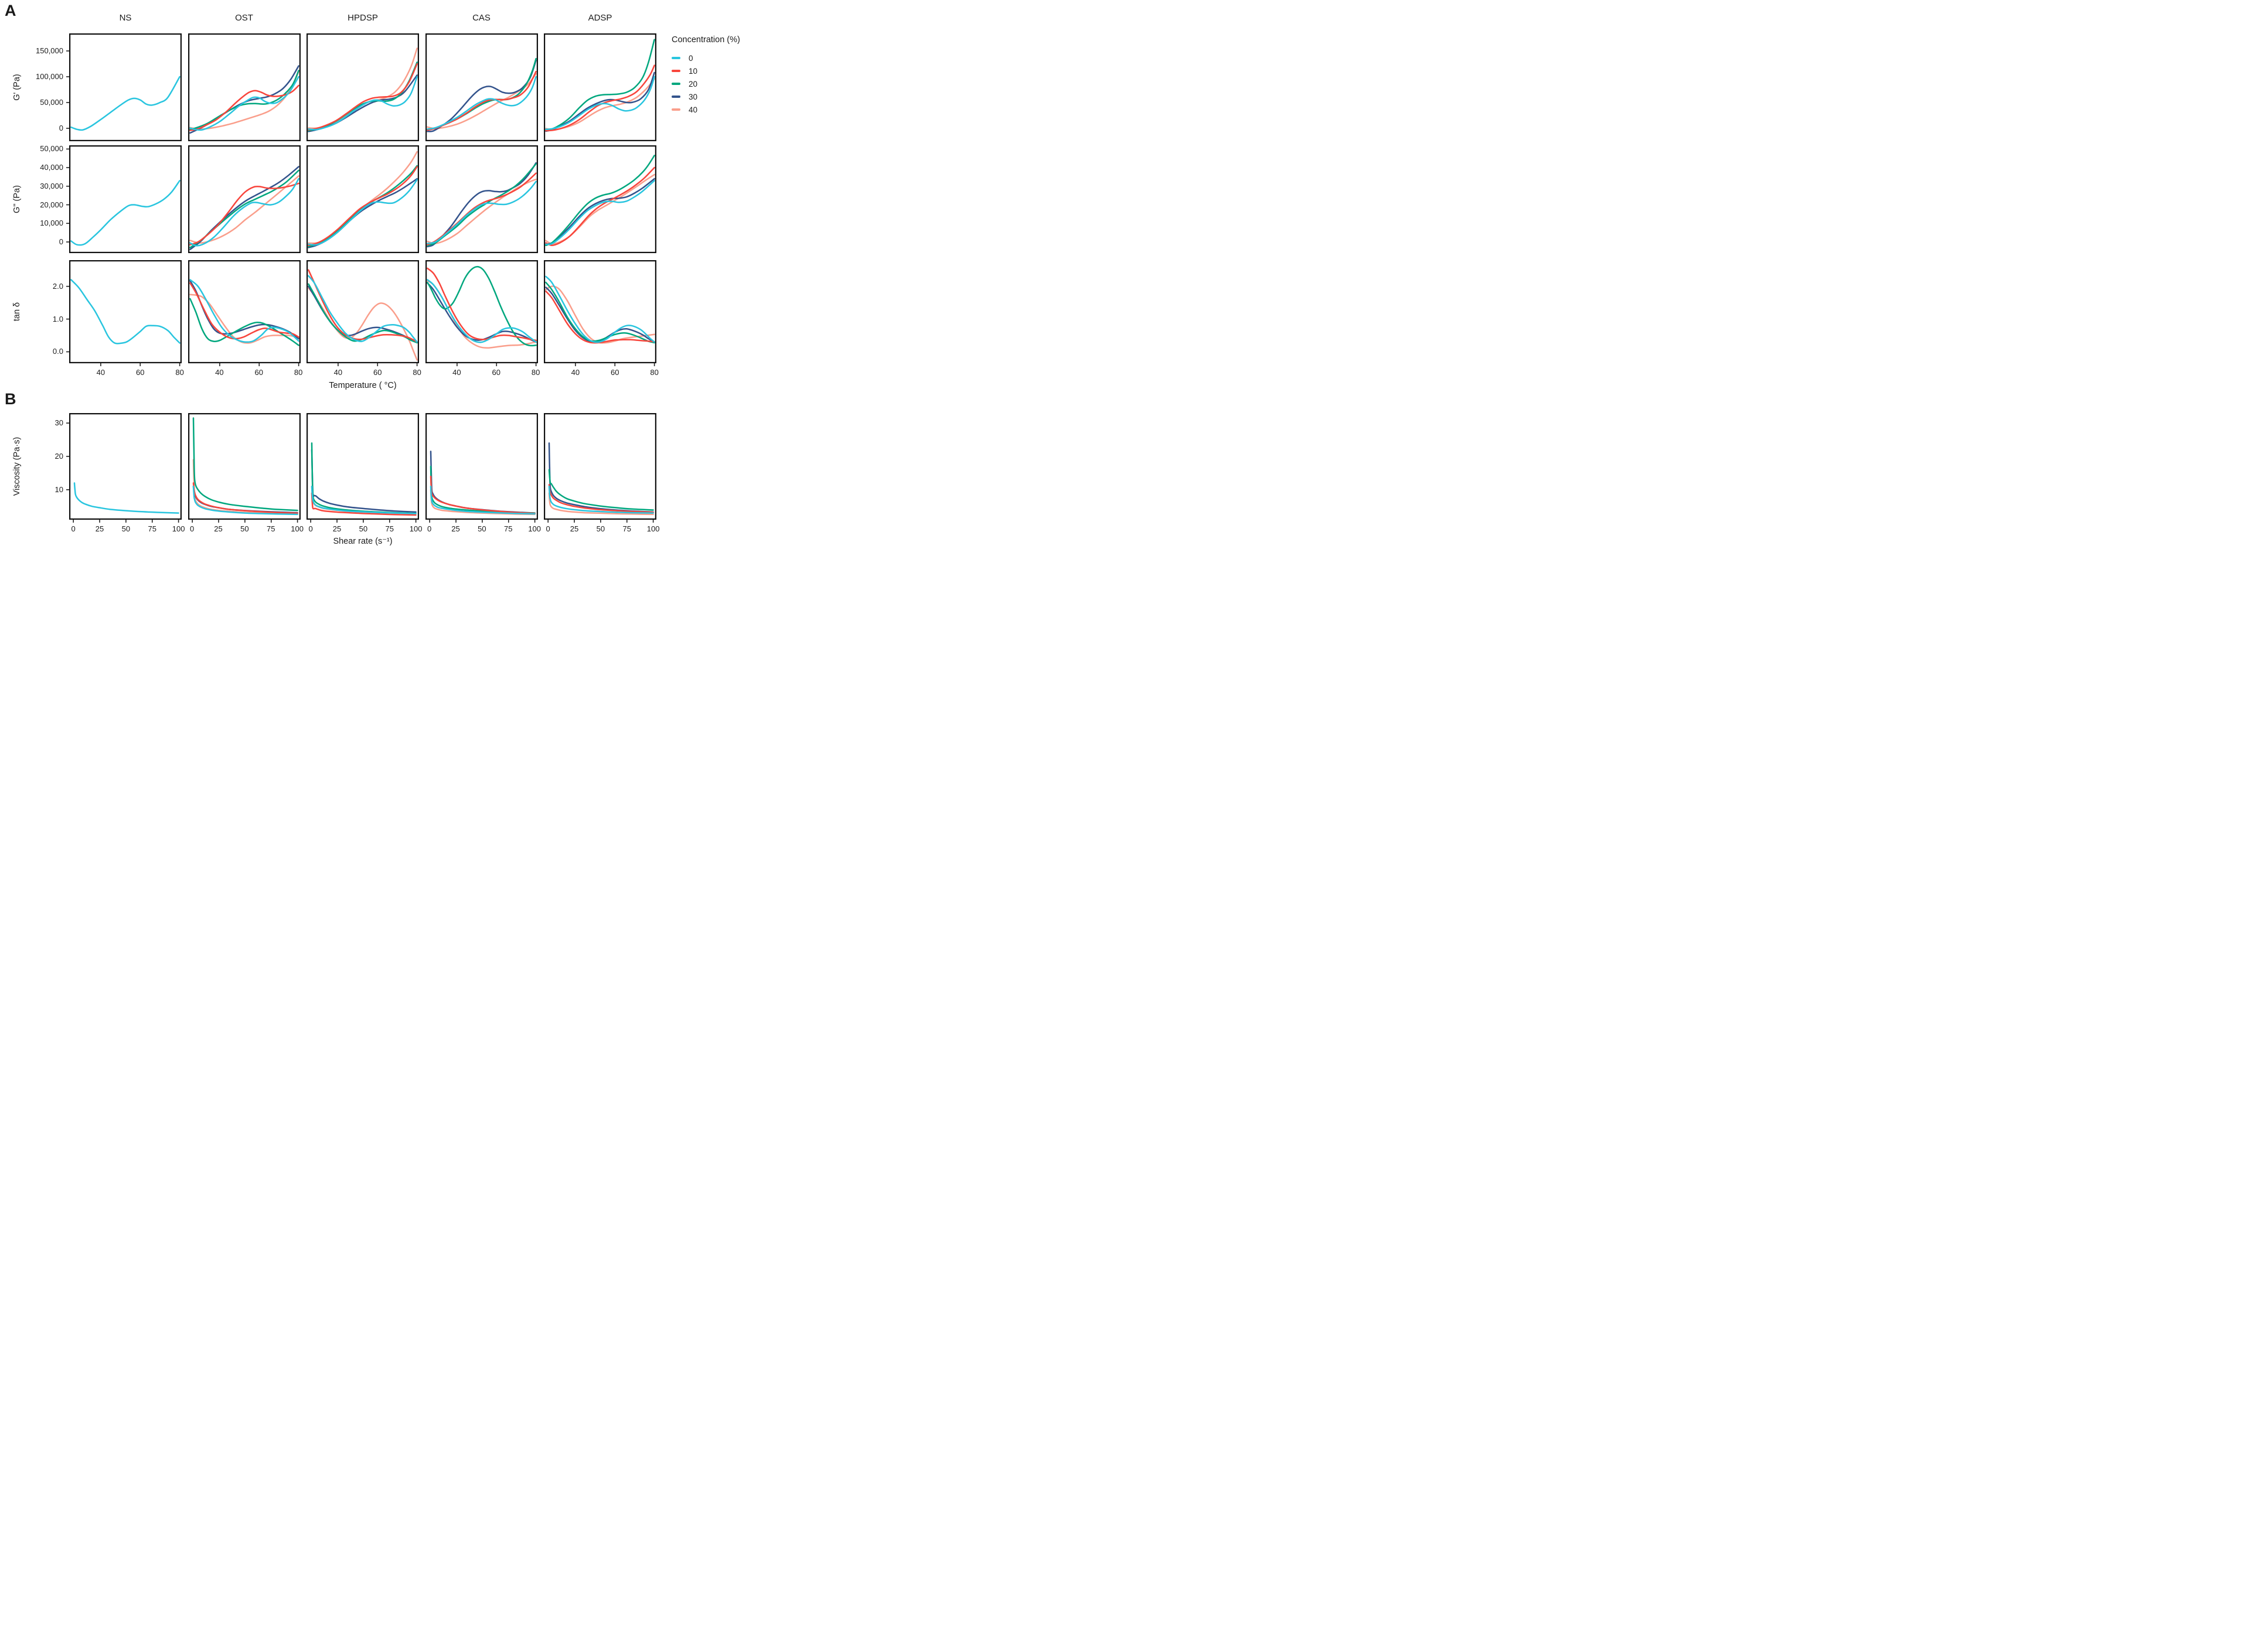 The height and width of the screenshot is (1647, 2268). What do you see at coordinates (10, 10) in the screenshot?
I see `panel-a-label: A` at bounding box center [10, 10].